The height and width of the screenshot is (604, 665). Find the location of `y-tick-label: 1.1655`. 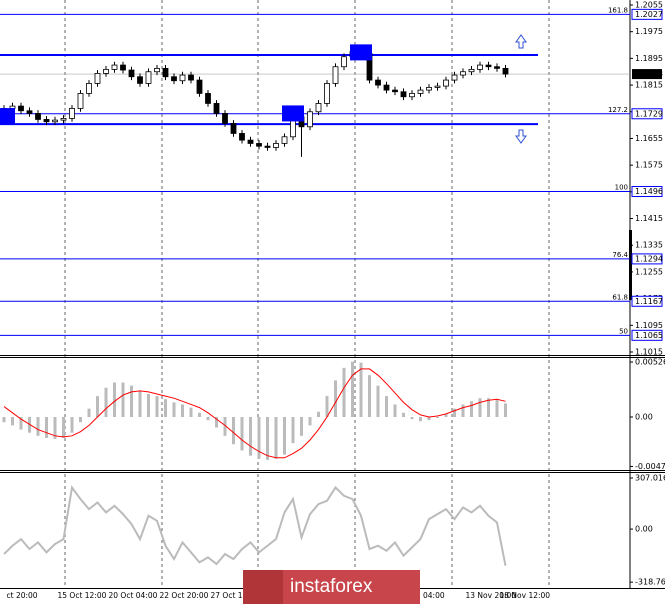

y-tick-label: 1.1655 is located at coordinates (649, 138).